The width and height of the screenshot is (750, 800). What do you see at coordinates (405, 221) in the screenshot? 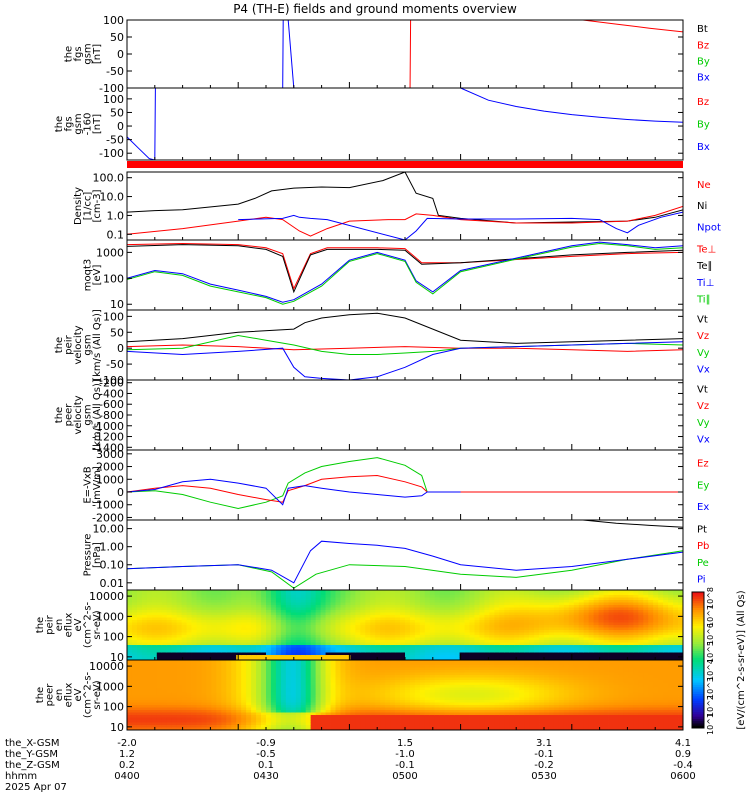
I see `series-line-red` at bounding box center [405, 221].